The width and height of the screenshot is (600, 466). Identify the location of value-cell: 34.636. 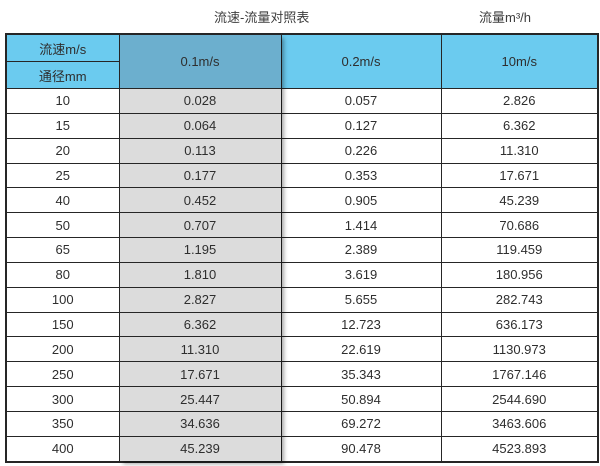
(200, 423).